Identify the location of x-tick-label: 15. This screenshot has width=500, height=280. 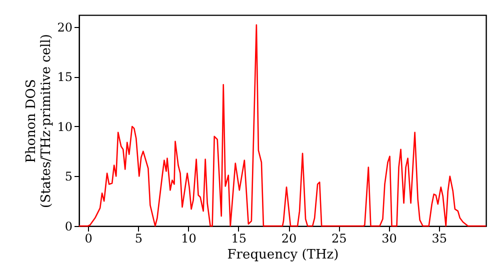
(239, 239).